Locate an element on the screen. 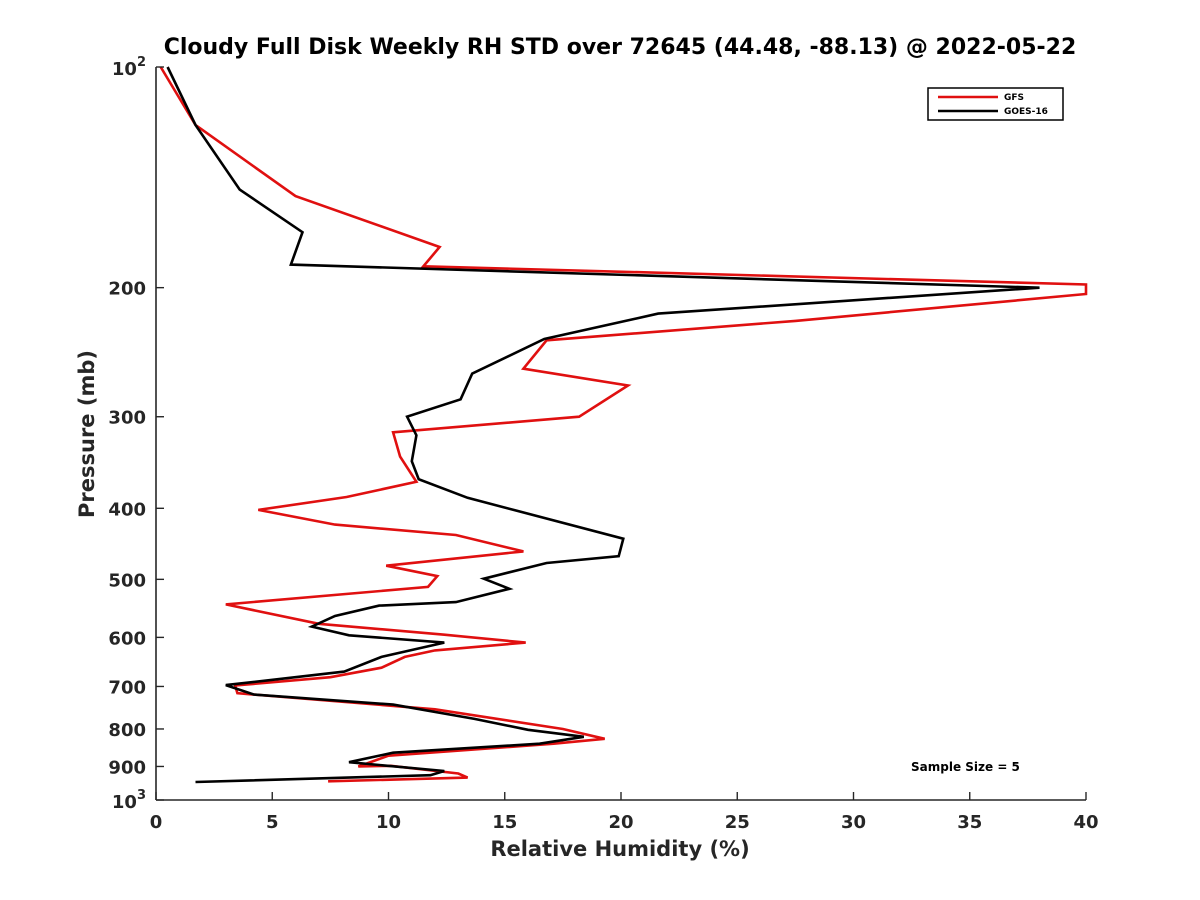 This screenshot has width=1200, height=900. legend-box is located at coordinates (995, 104).